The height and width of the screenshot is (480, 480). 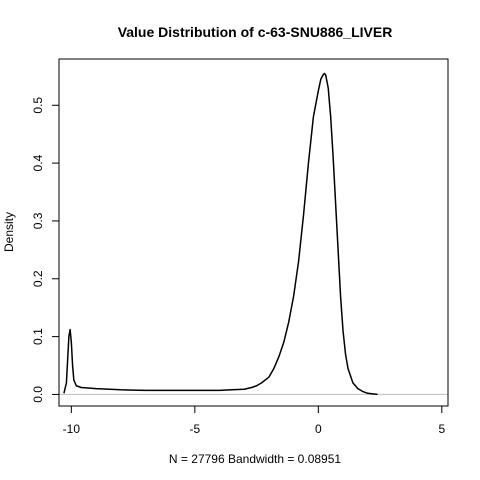 What do you see at coordinates (38, 278) in the screenshot?
I see `y-tick-label: 0.2` at bounding box center [38, 278].